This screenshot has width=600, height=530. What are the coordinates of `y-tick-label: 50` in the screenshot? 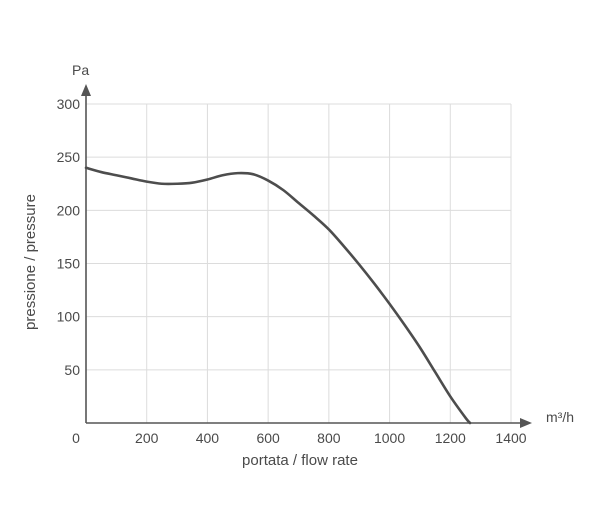 It's located at (72, 370).